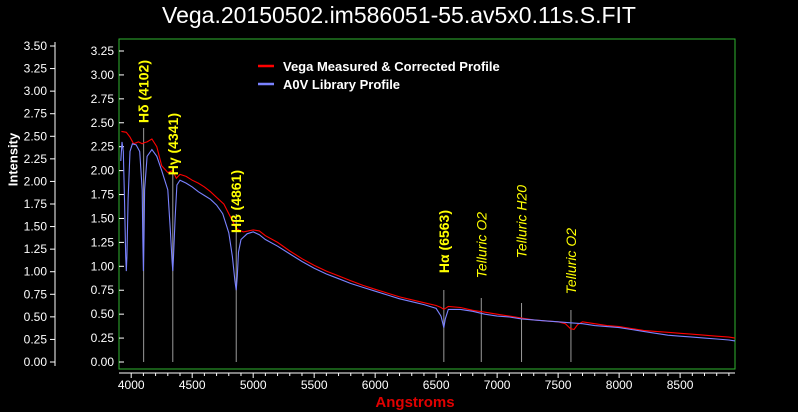 The width and height of the screenshot is (798, 412). I want to click on inner-y-tick-label: 0.75, so click(103, 290).